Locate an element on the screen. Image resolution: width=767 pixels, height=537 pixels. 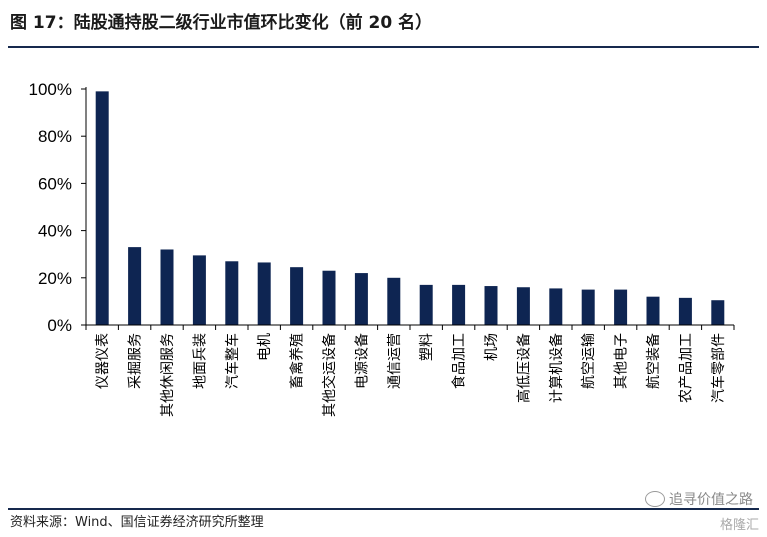
x-category-label: 畜禽养殖 is located at coordinates (297, 361).